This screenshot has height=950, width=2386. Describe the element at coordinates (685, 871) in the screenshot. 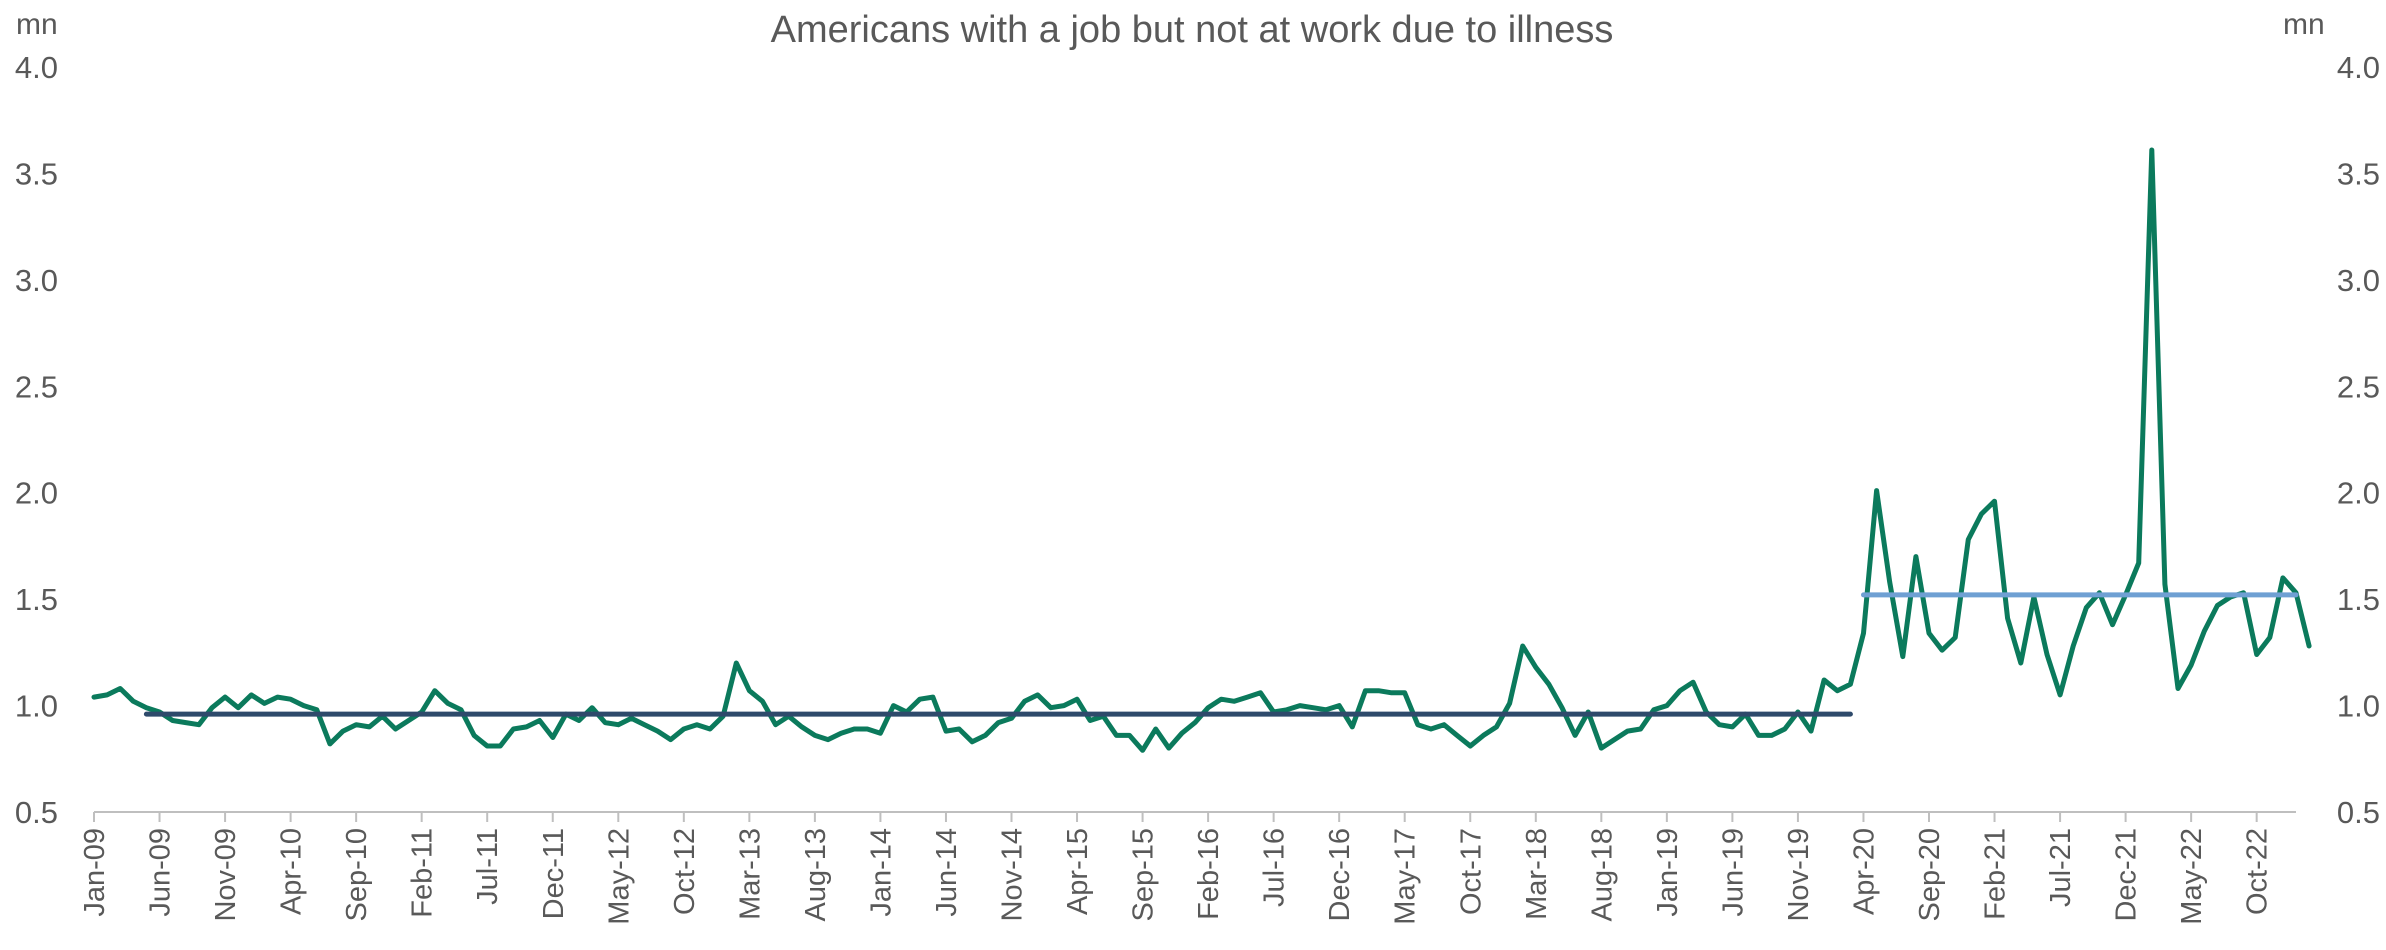

I see `x-tick-label: Oct-12` at that location.